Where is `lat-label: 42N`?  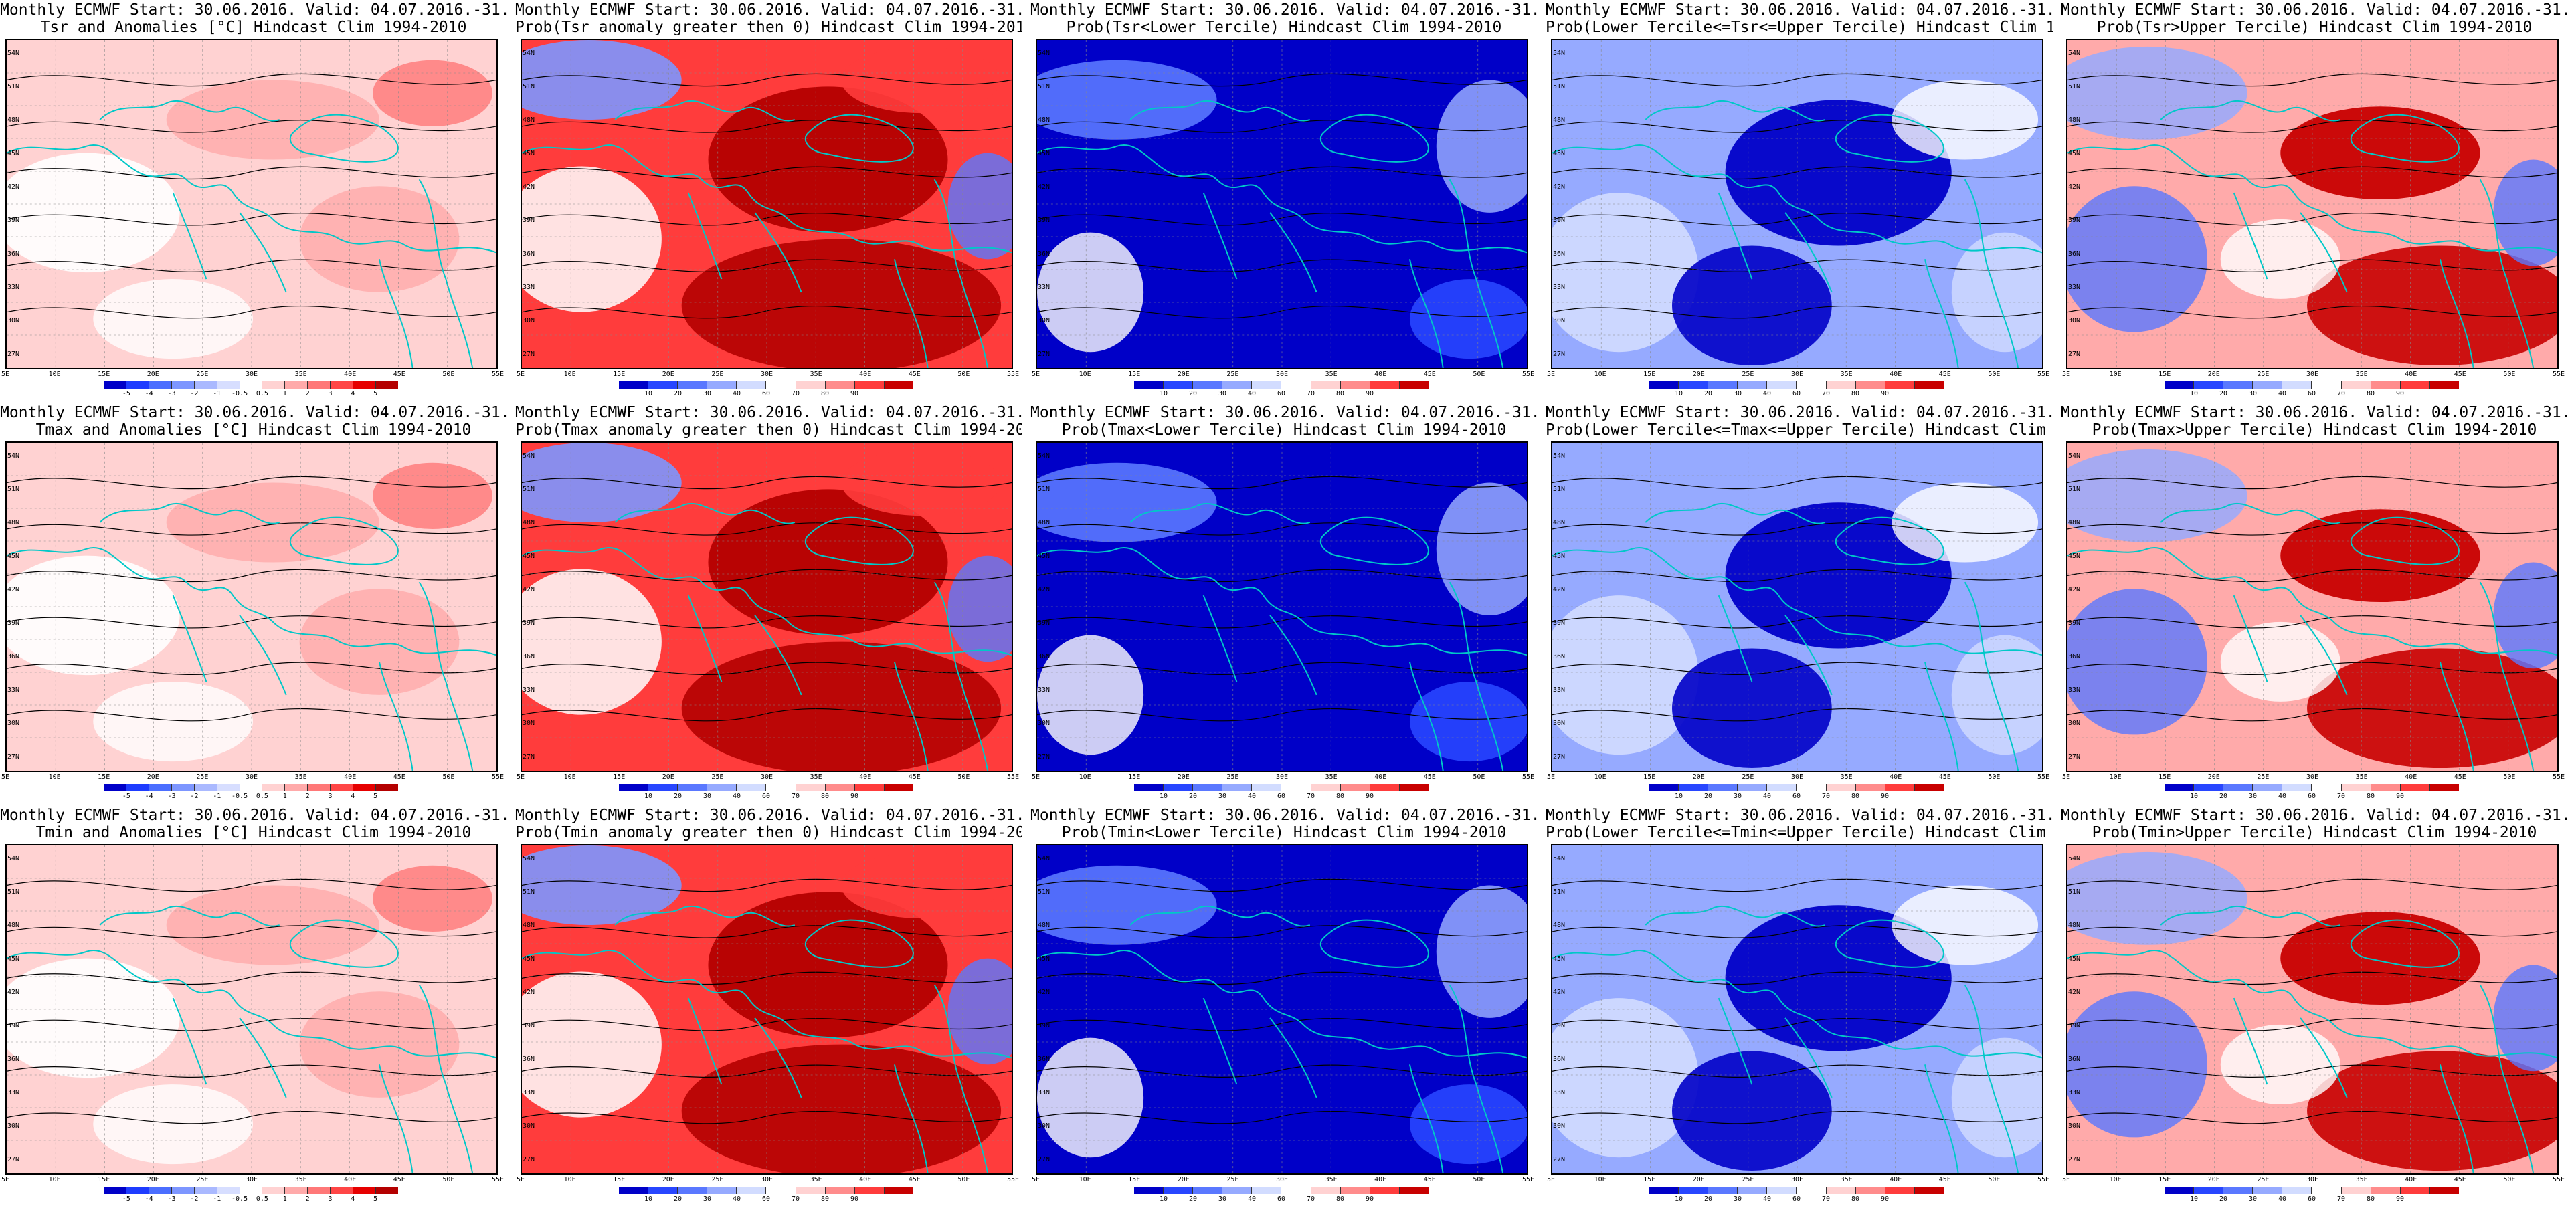 lat-label: 42N is located at coordinates (2074, 589).